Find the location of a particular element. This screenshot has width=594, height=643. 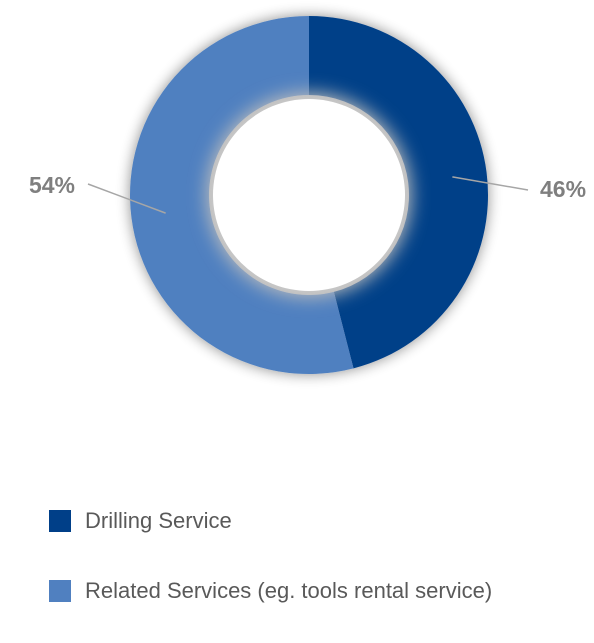

donut-hole is located at coordinates (309, 195).